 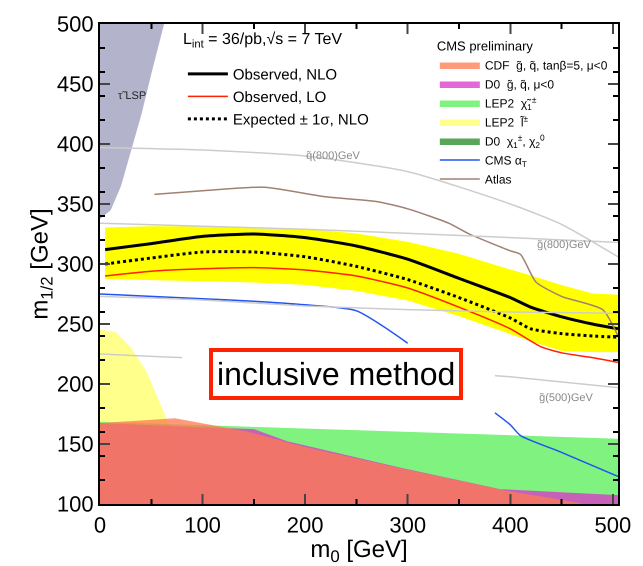 I want to click on x-tick-label: 200, so click(x=305, y=525).